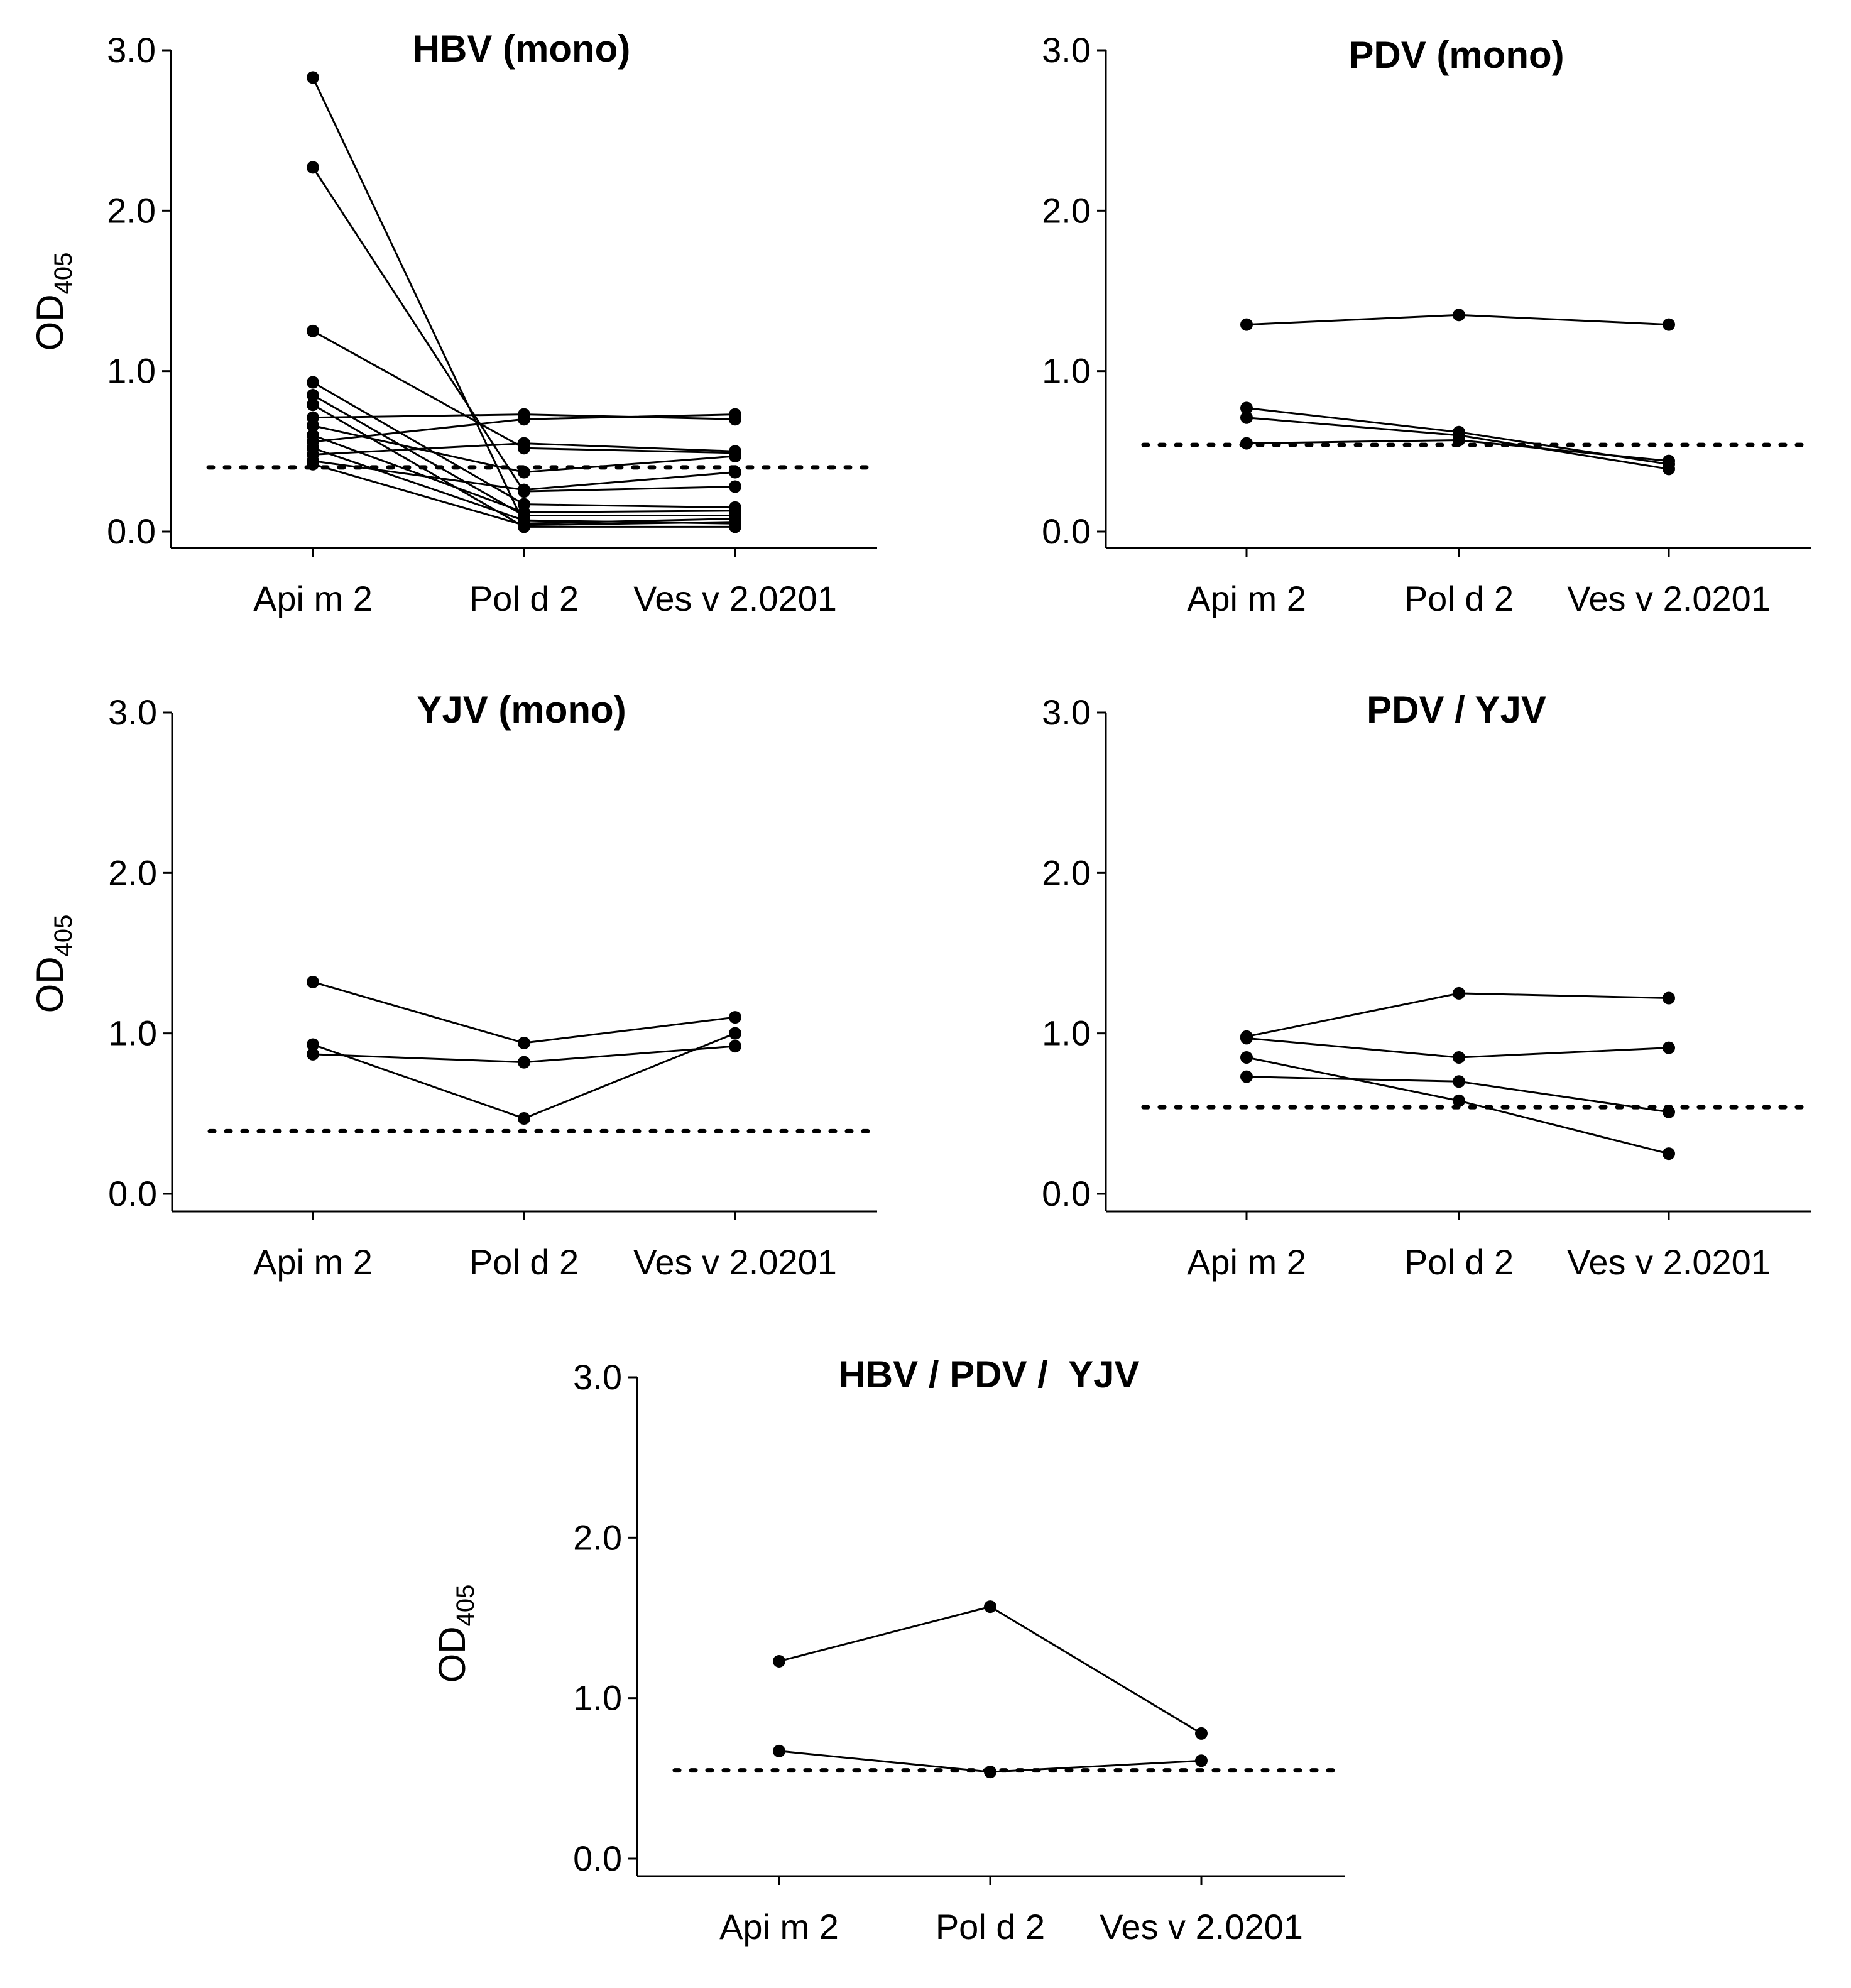 The image size is (1851, 1988). Describe the element at coordinates (1456, 55) in the screenshot. I see `panel-title: PDV (mono)` at that location.